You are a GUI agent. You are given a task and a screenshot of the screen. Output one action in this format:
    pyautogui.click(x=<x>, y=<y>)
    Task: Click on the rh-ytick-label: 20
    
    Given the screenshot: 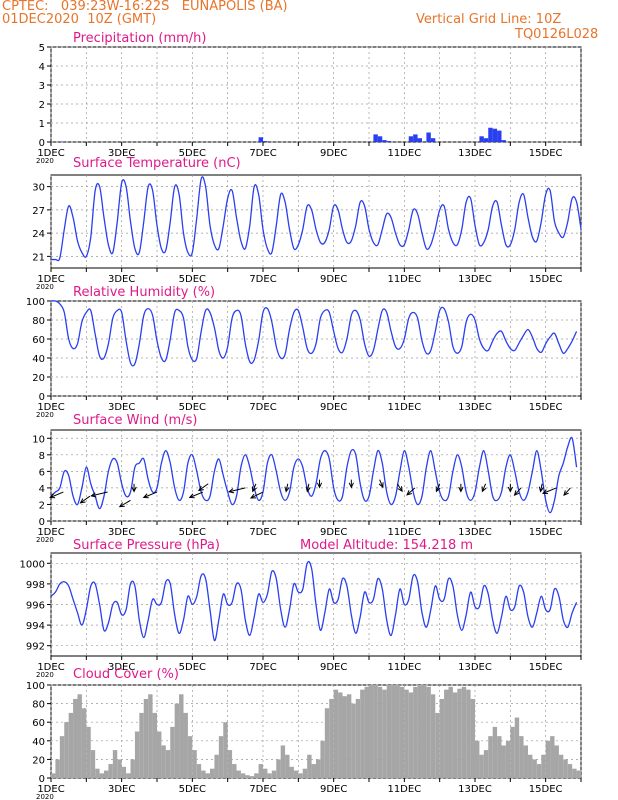 What is the action you would take?
    pyautogui.click(x=38, y=378)
    